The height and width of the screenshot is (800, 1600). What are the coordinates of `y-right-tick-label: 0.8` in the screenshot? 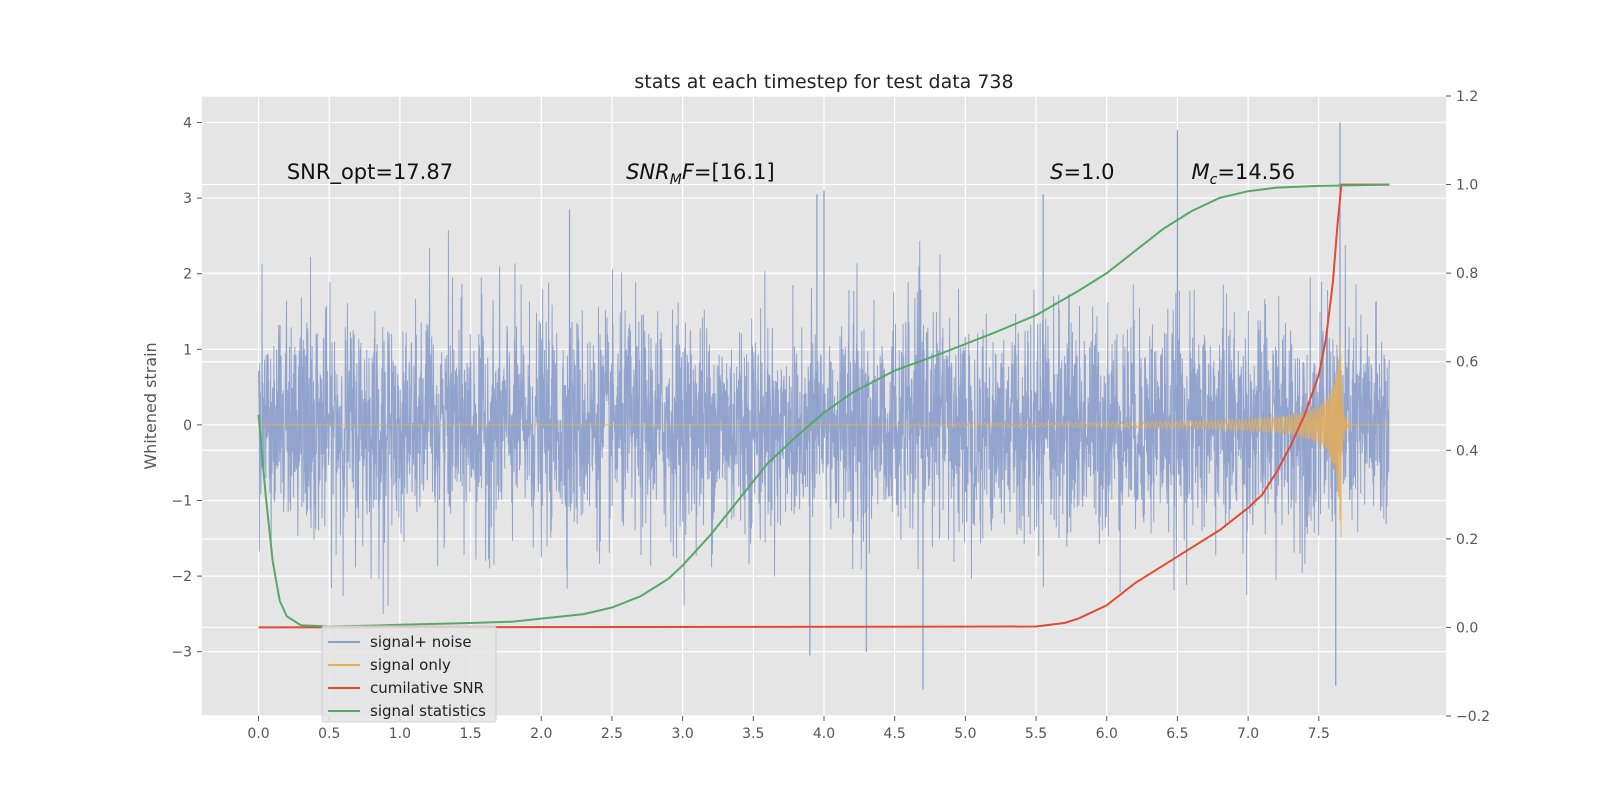 It's located at (1467, 274).